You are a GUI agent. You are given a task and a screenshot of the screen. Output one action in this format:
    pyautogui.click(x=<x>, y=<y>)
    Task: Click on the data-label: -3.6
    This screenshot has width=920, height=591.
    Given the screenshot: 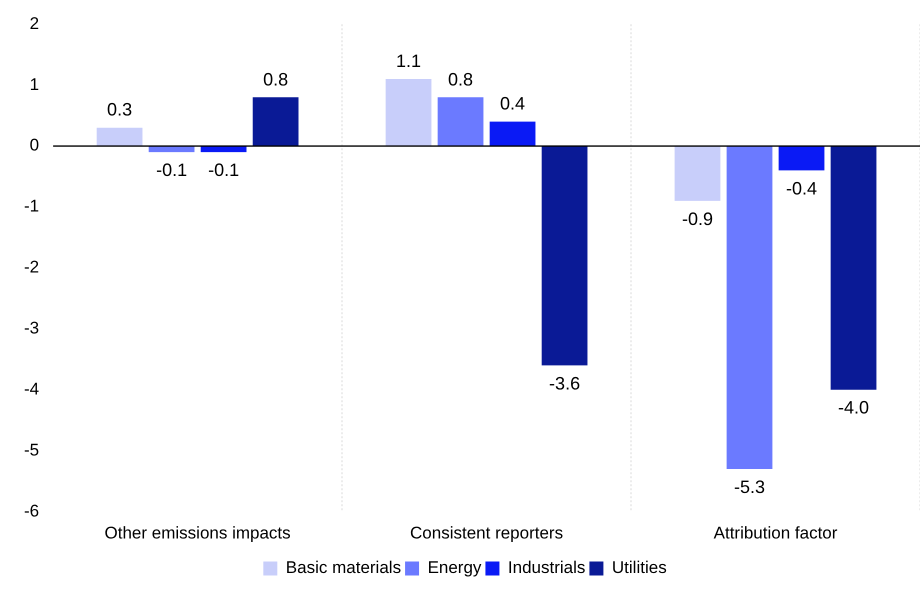 What is the action you would take?
    pyautogui.click(x=564, y=383)
    